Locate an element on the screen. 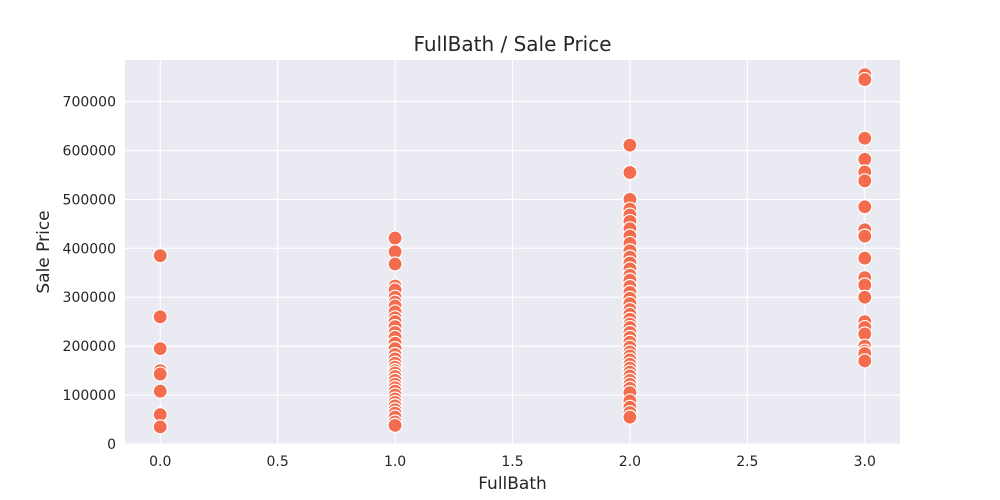 The image size is (1000, 500). y-tick-label: 700000 is located at coordinates (89, 103).